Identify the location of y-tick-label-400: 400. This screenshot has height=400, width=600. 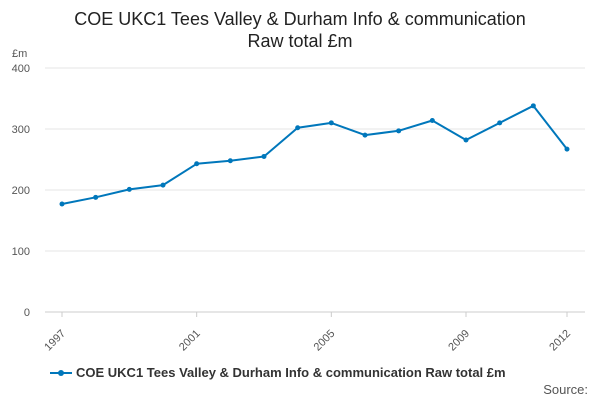
(21, 69).